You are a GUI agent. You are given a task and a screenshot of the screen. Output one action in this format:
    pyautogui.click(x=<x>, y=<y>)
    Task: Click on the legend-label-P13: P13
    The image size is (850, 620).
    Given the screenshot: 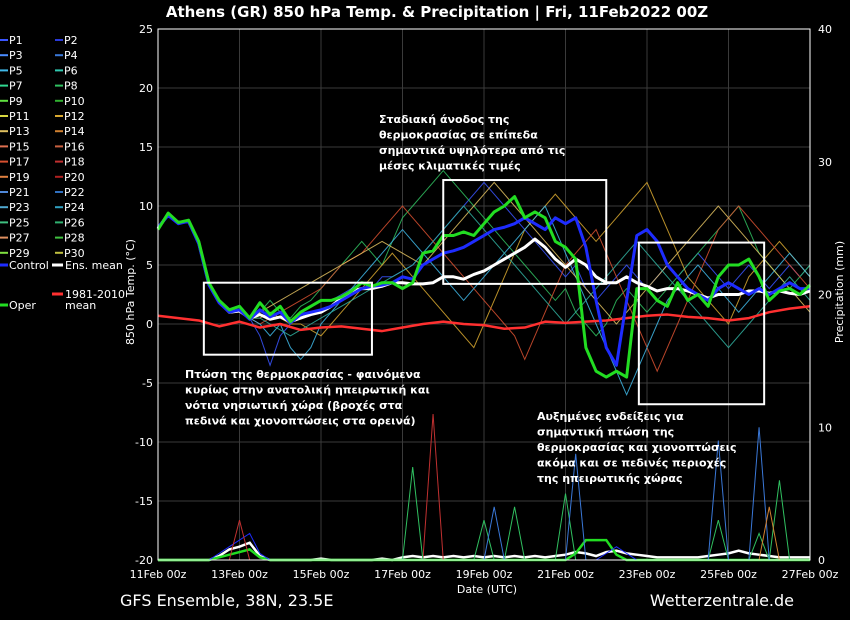 What is the action you would take?
    pyautogui.click(x=19, y=131)
    